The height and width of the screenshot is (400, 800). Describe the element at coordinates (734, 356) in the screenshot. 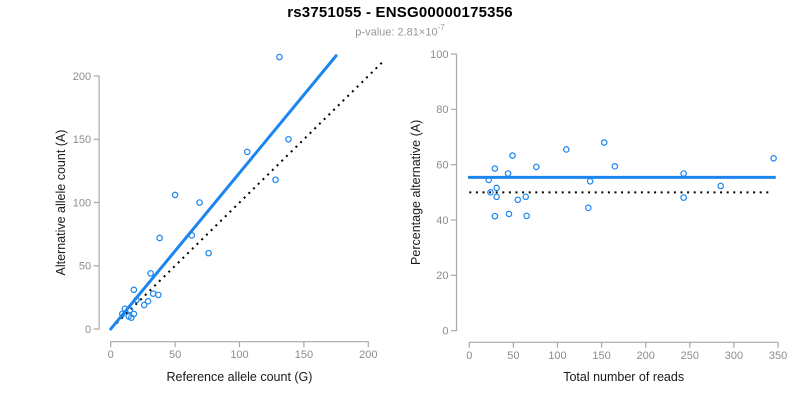

I see `x-tick-label: 300` at that location.